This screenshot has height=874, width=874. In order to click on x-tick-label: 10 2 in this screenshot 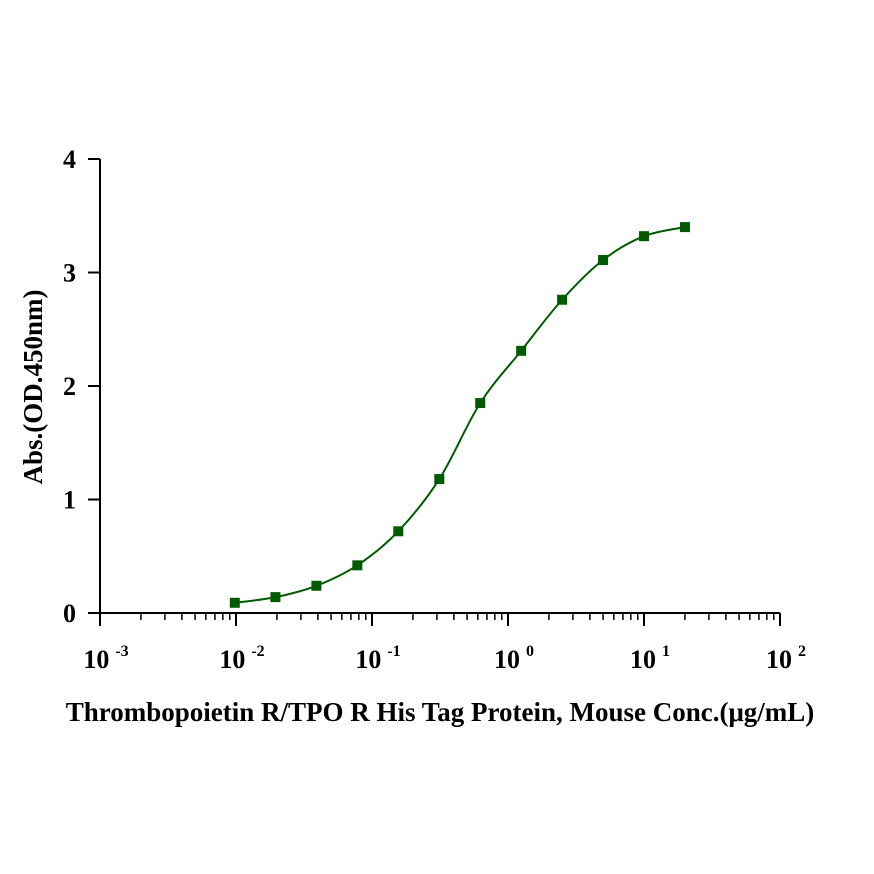, I will do `click(786, 658)`.